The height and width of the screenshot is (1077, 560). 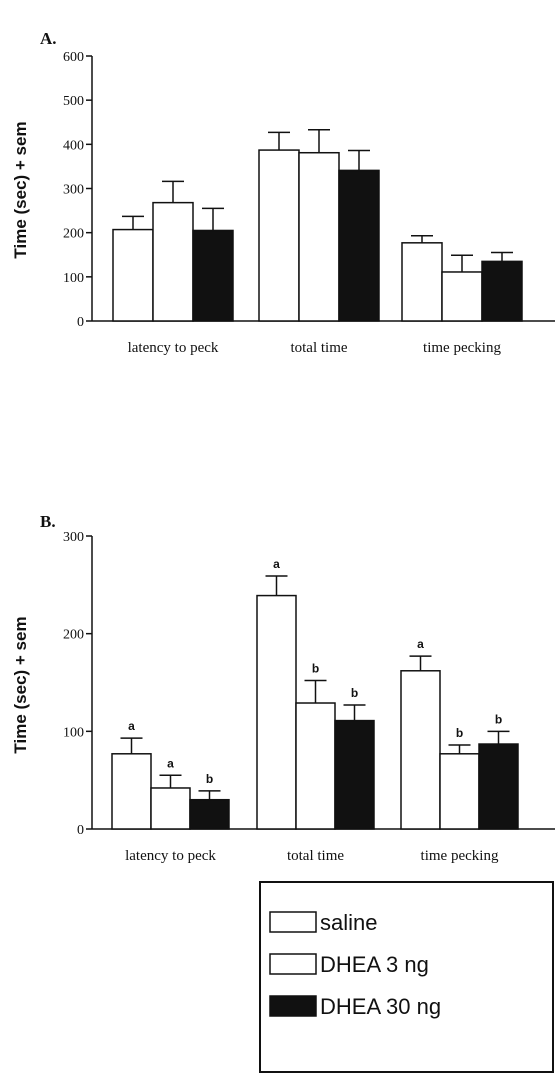 I want to click on legend-entry-label: DHEA 30 ng, so click(x=380, y=1006).